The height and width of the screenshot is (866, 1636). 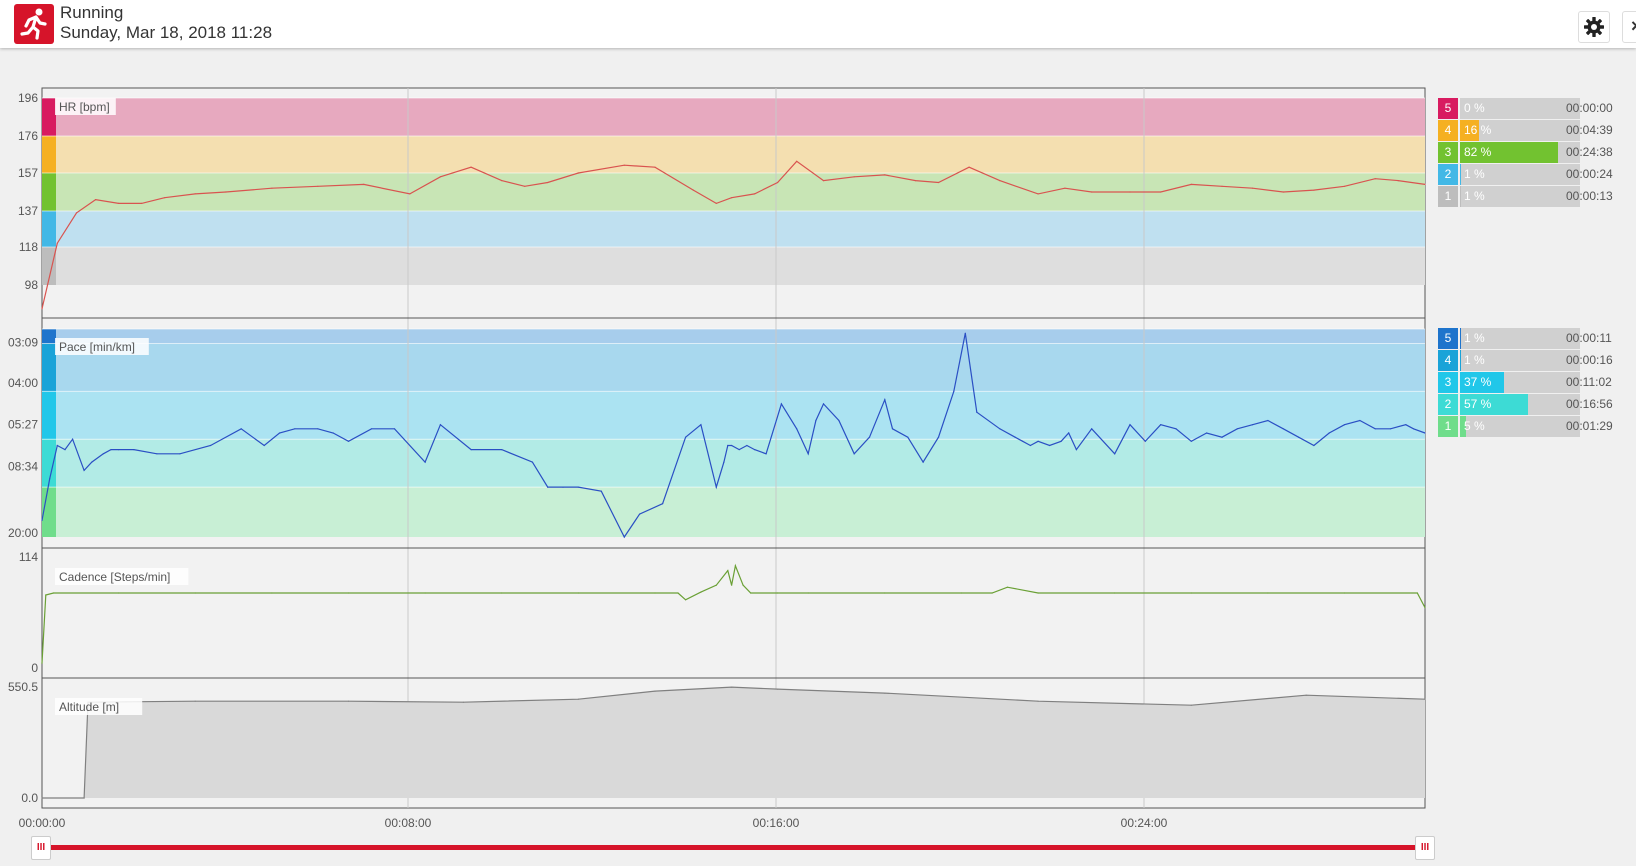 What do you see at coordinates (737, 847) in the screenshot?
I see `slider-track` at bounding box center [737, 847].